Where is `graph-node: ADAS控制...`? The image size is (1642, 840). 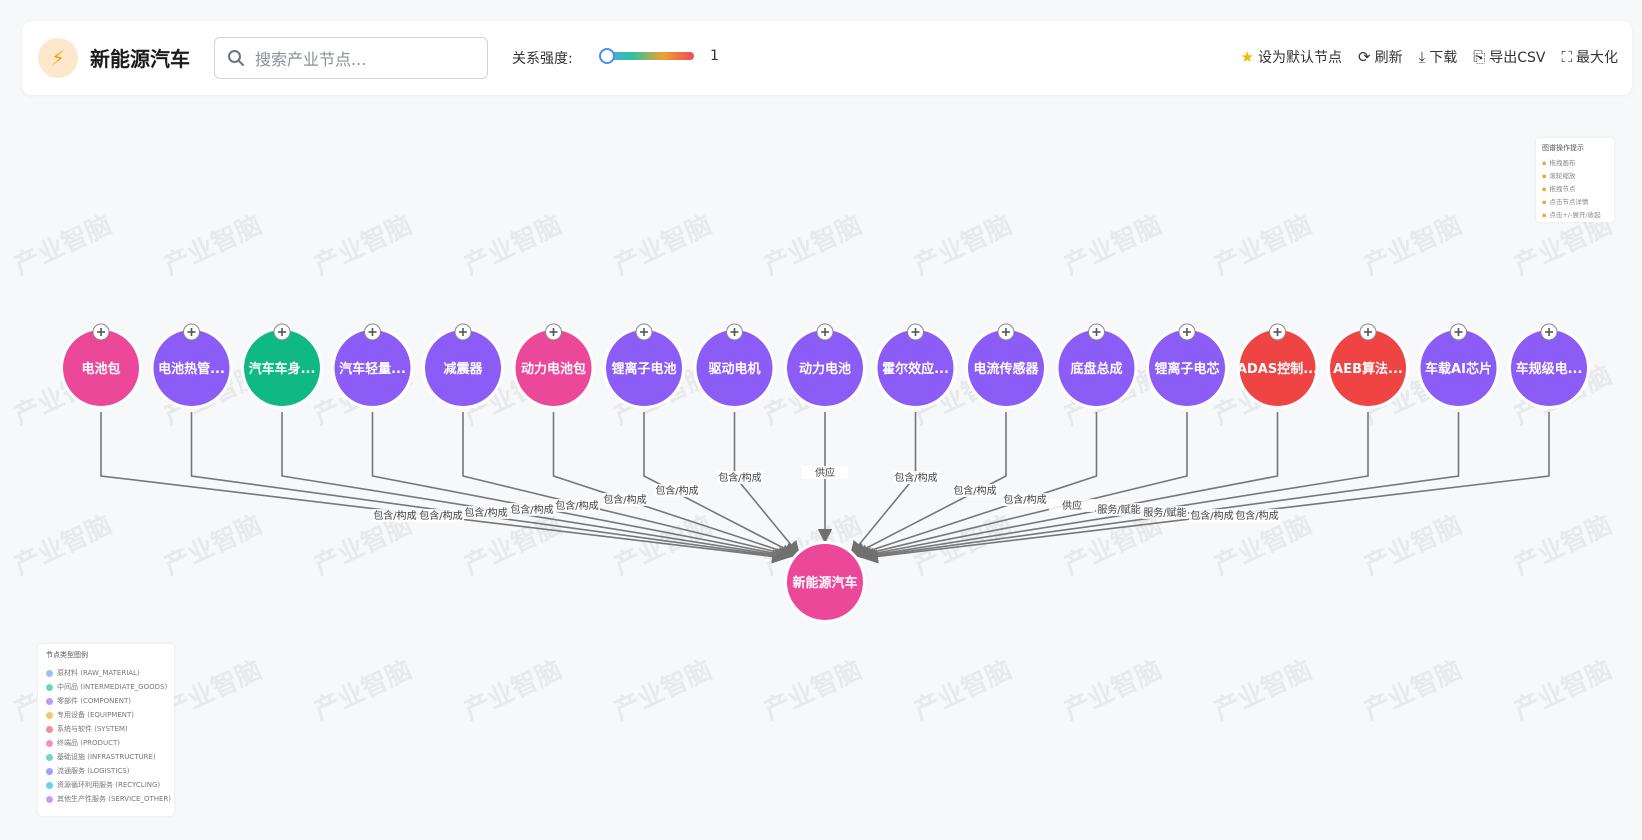
graph-node: ADAS控制... is located at coordinates (1277, 366).